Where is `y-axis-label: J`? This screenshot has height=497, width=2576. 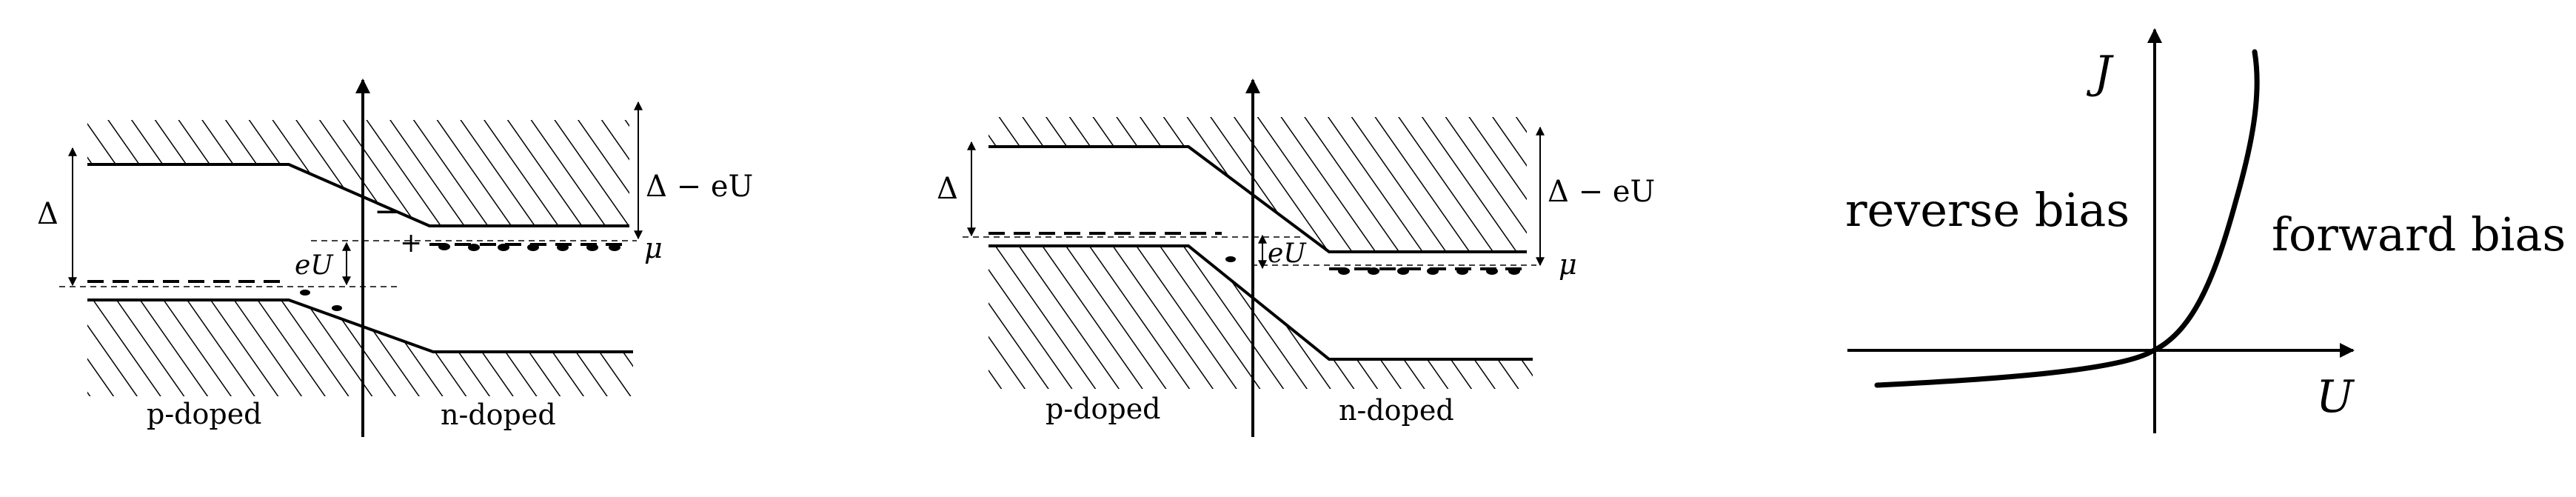 y-axis-label: J is located at coordinates (2100, 73).